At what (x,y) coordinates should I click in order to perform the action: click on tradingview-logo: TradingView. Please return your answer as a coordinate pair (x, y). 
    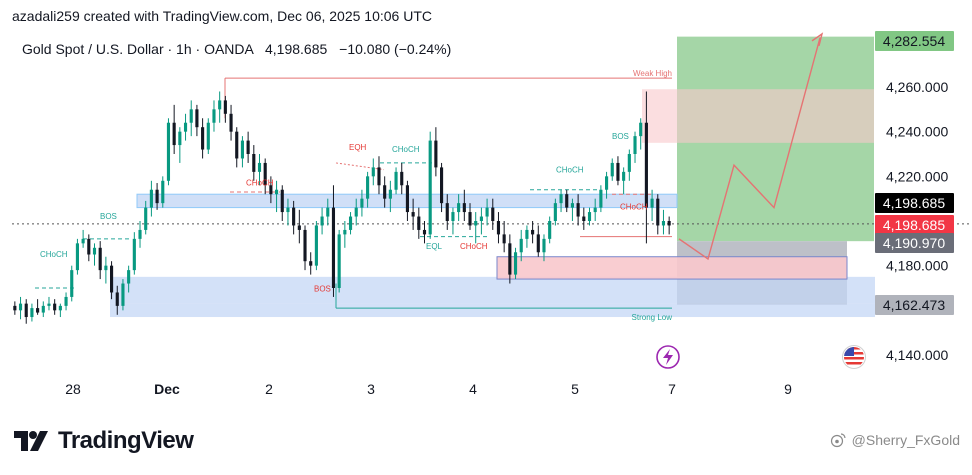
    Looking at the image, I should click on (104, 441).